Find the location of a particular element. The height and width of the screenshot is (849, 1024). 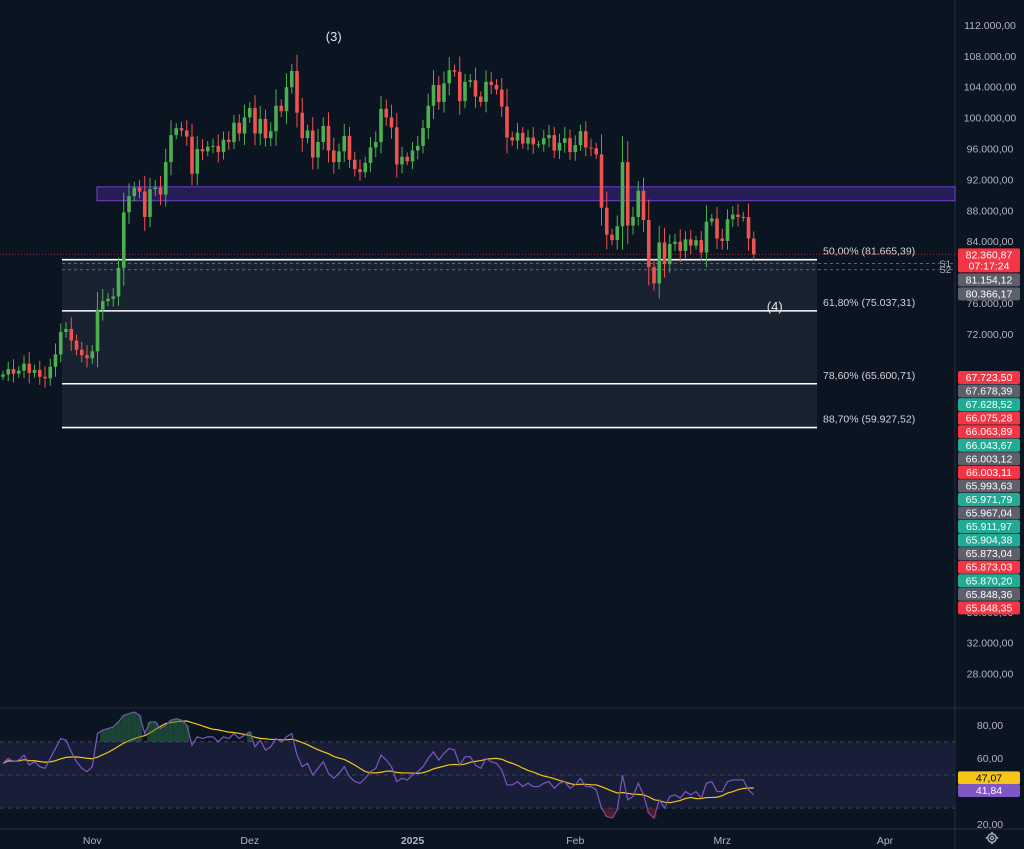

stacked-price-value: 65.848,35 is located at coordinates (989, 608).